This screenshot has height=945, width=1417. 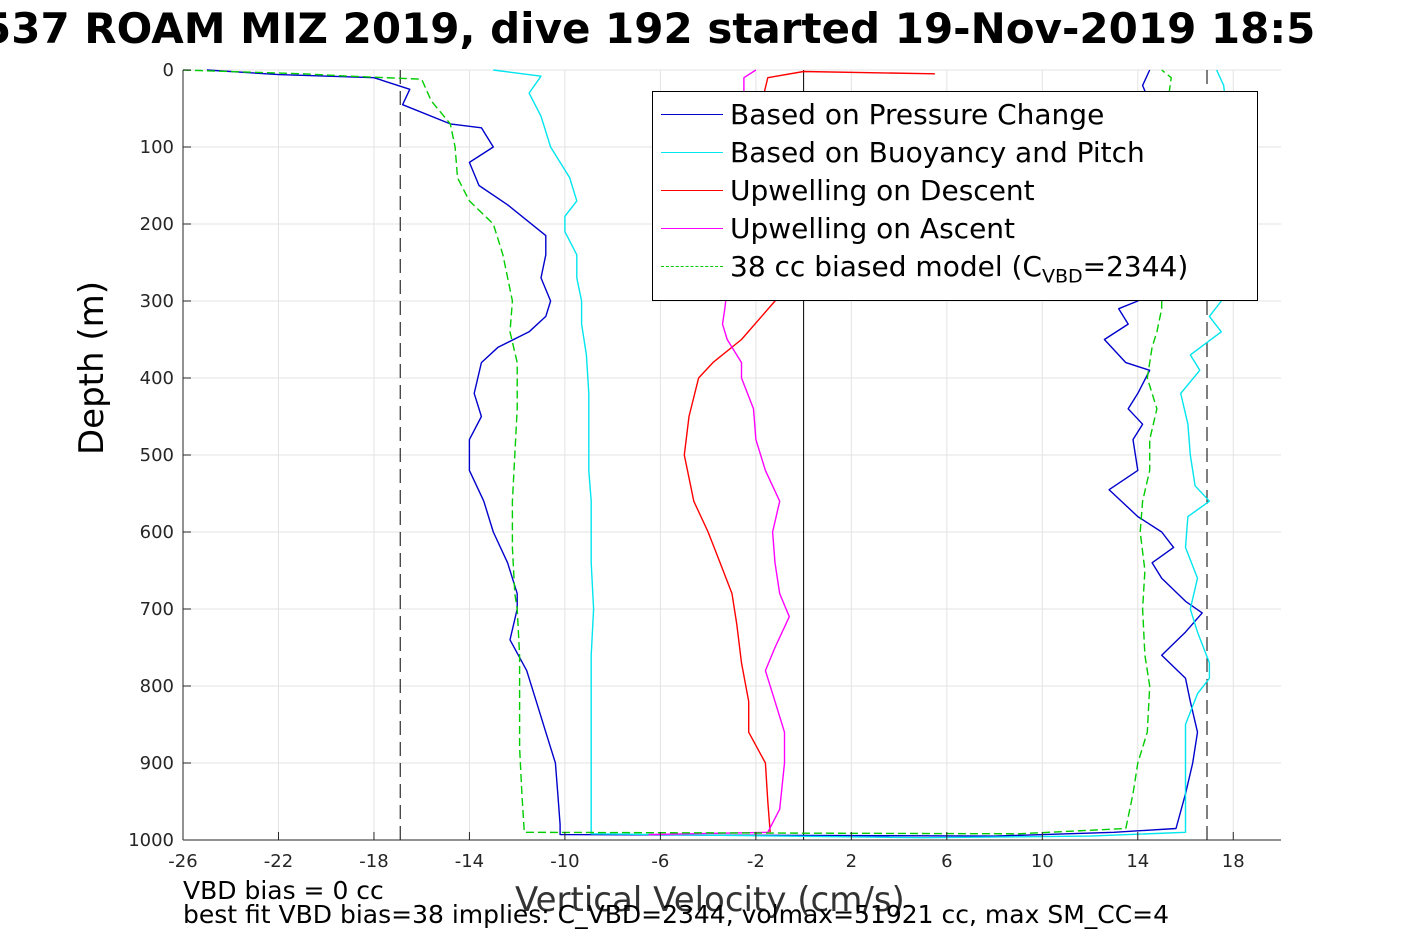 What do you see at coordinates (946, 861) in the screenshot?
I see `x-tick-label: 6` at bounding box center [946, 861].